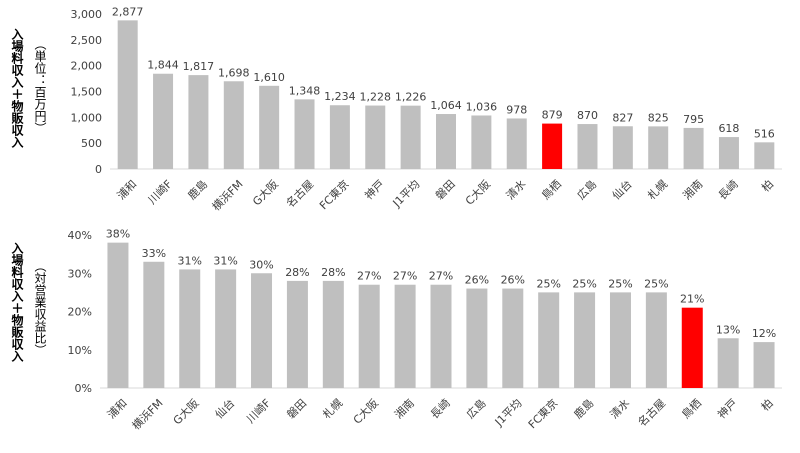 The height and width of the screenshot is (453, 800). Describe the element at coordinates (80, 235) in the screenshot. I see `y-tick-label: 40%` at that location.